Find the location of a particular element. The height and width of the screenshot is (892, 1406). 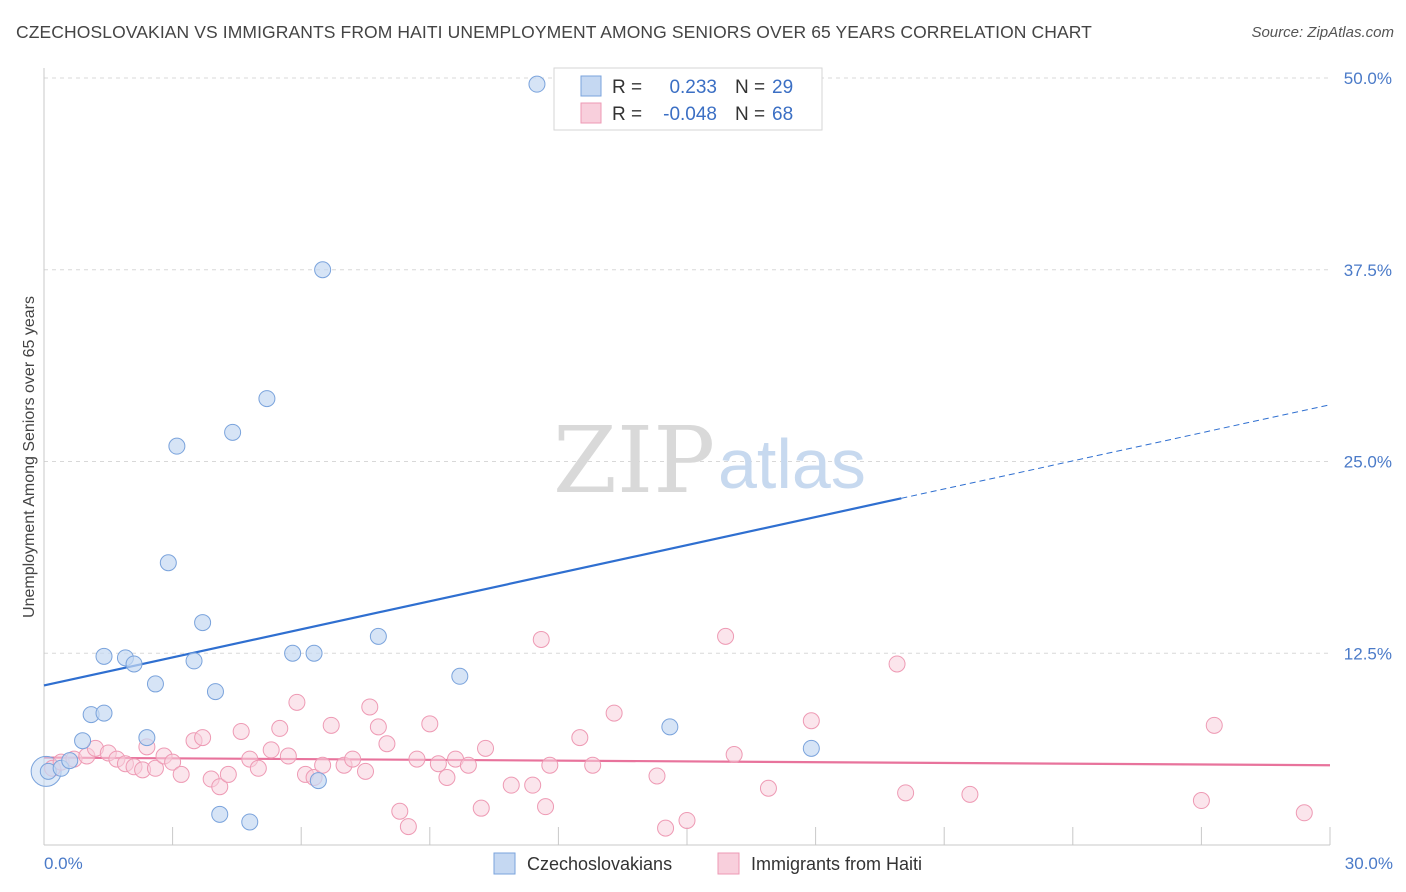

stats-box: R = 0.233 N = 29 R = -0.048 N = 68 is located at coordinates (688, 99).